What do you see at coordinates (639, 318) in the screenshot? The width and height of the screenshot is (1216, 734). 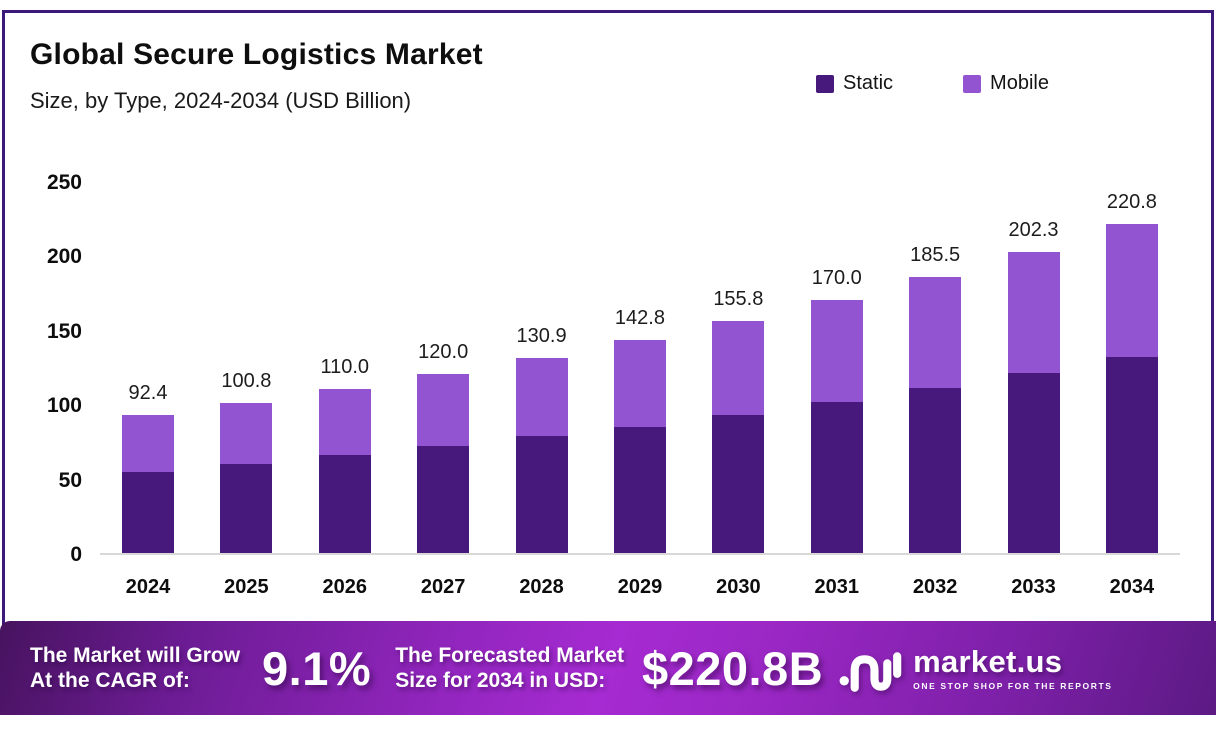 I see `bar-value-label: 142.8` at bounding box center [639, 318].